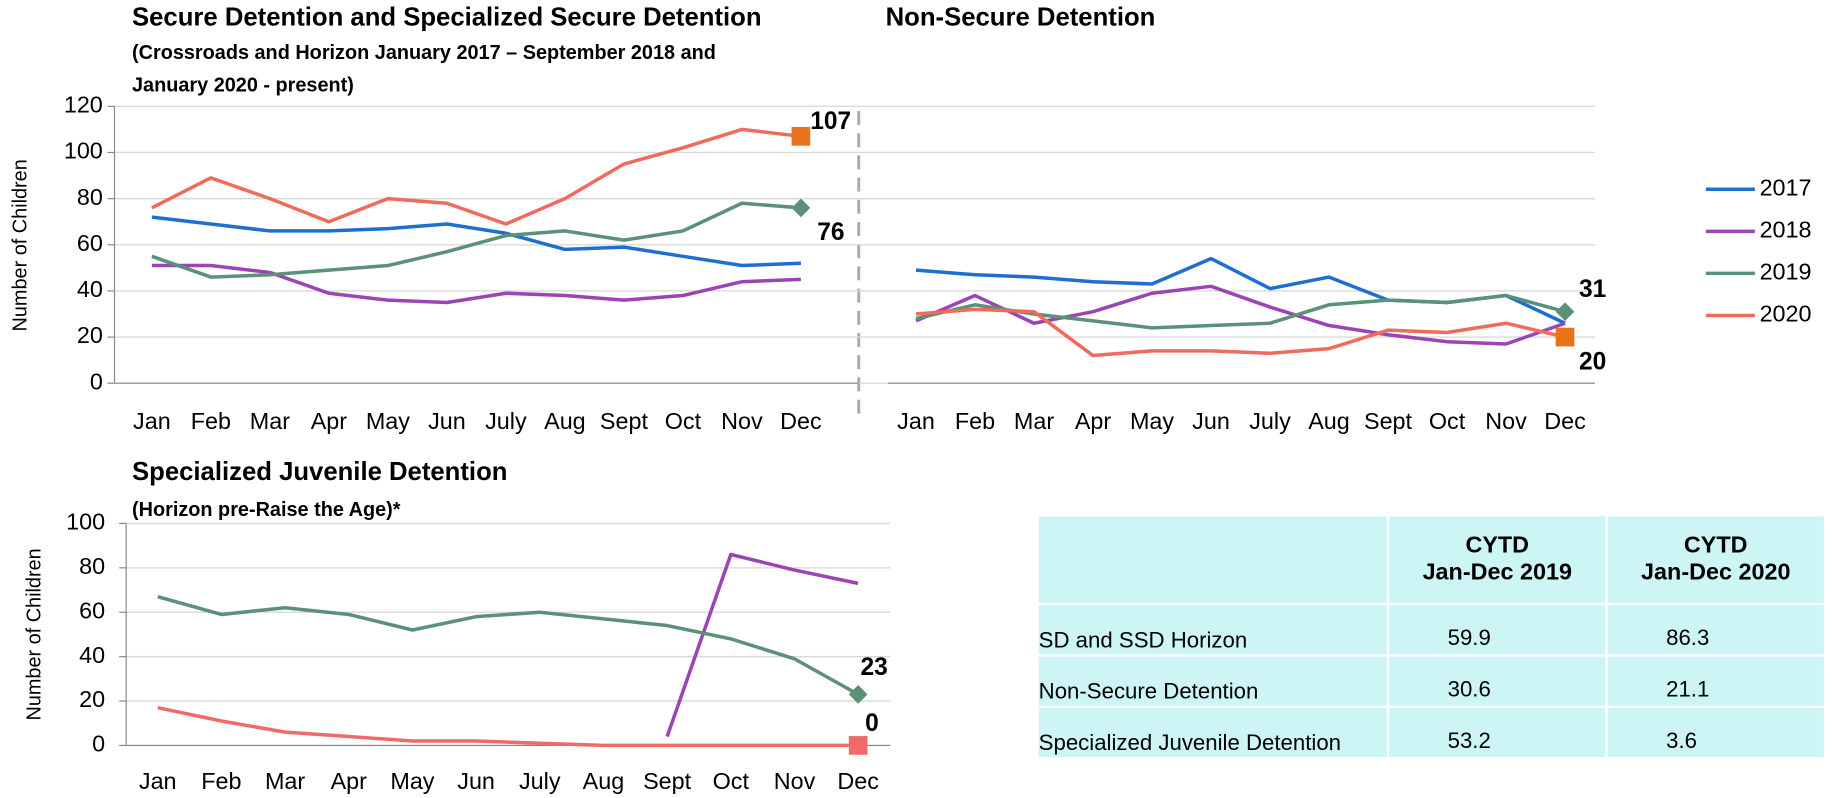  I want to click on data-label: 23, so click(874, 667).